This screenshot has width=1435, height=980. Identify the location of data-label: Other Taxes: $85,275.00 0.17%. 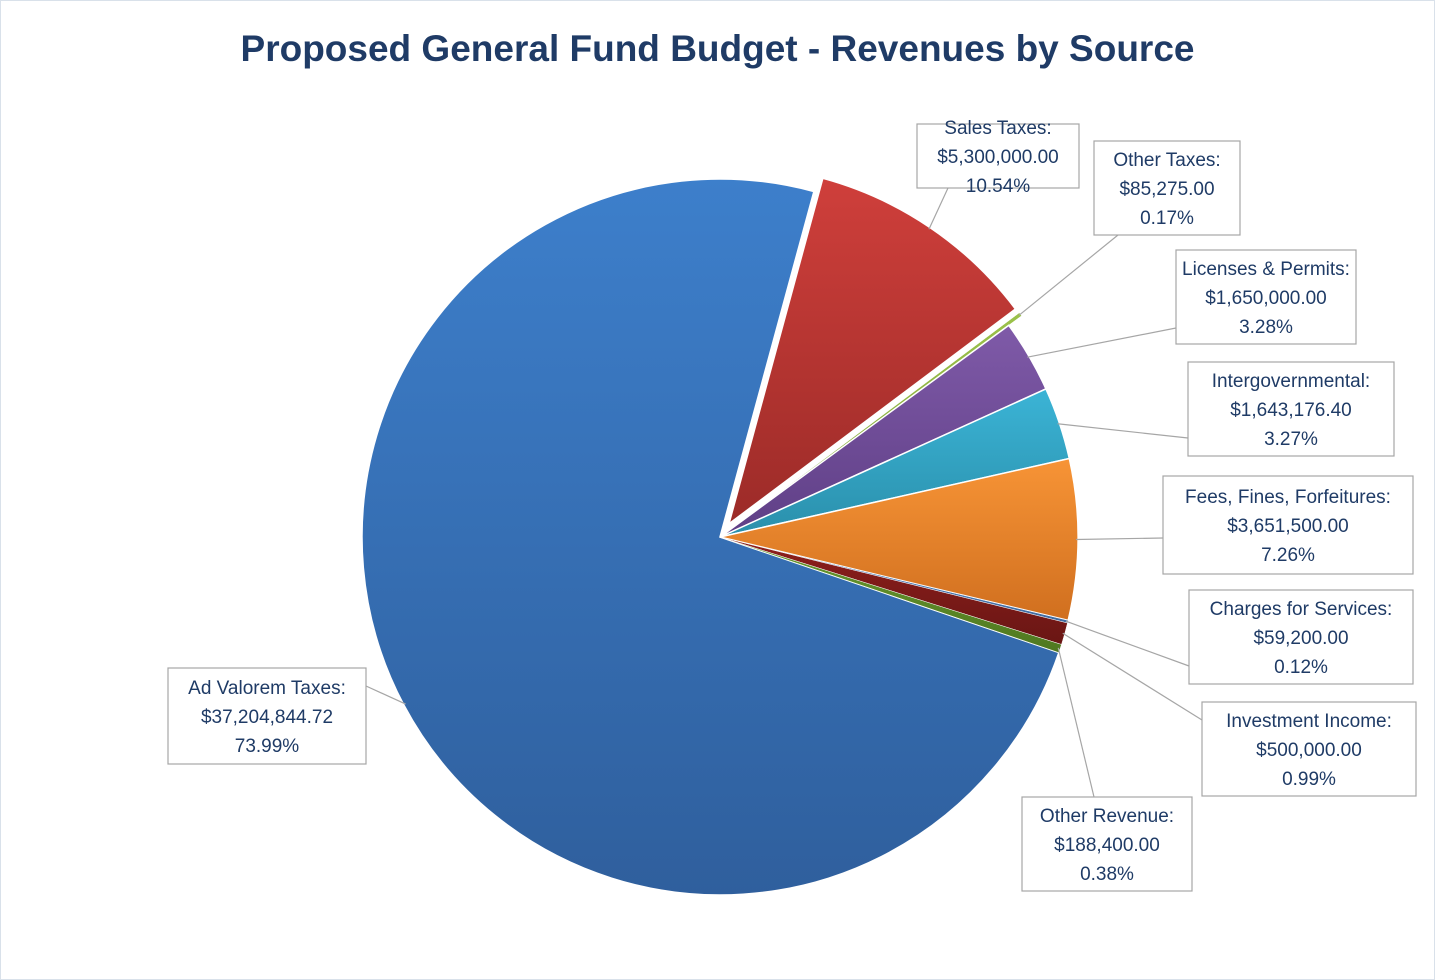
(1167, 188).